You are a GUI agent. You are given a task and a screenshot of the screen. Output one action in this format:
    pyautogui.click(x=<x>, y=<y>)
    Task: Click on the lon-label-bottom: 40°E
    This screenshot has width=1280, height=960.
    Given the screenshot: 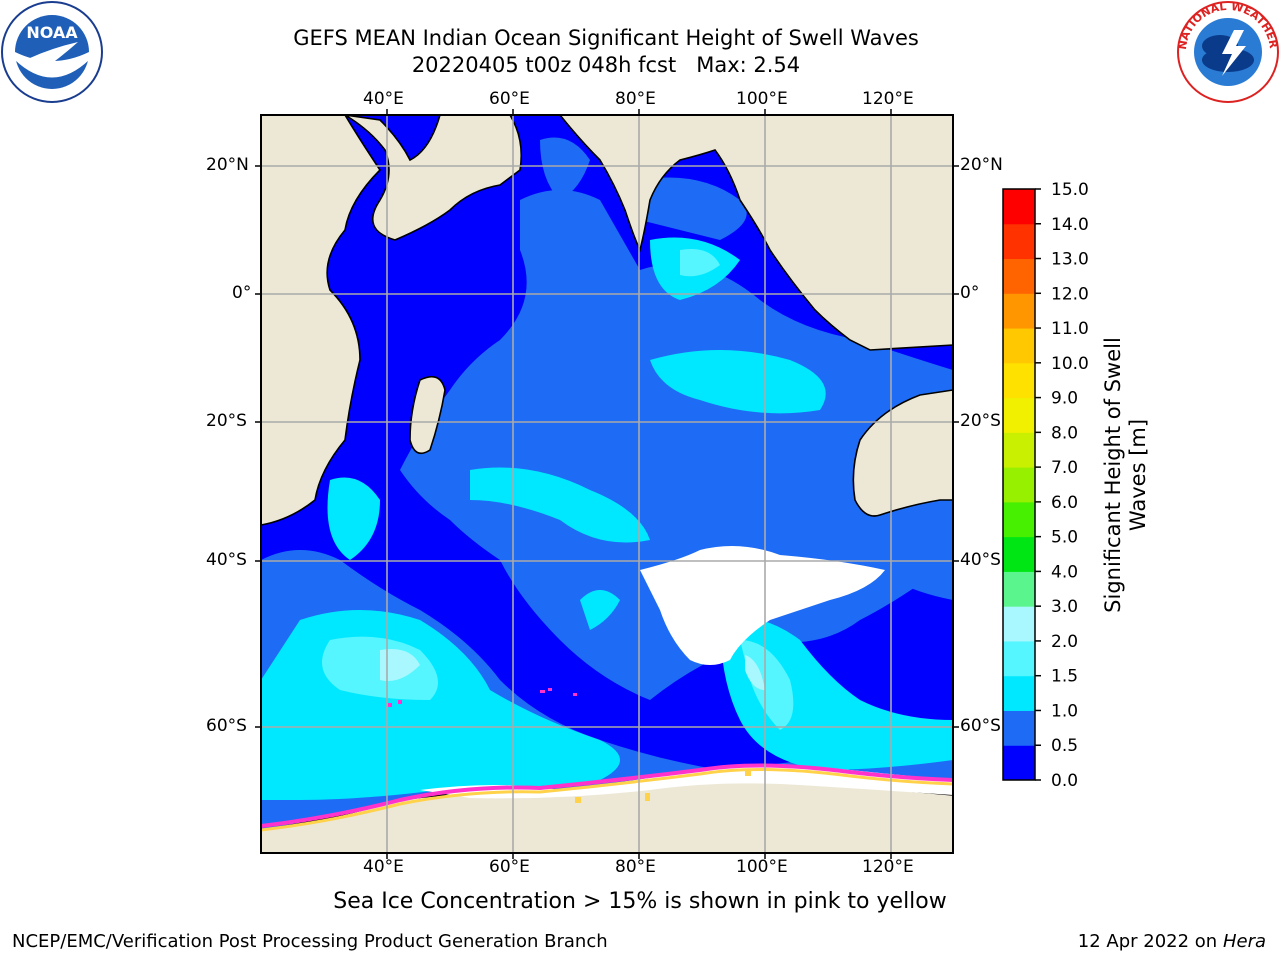 What is the action you would take?
    pyautogui.click(x=383, y=867)
    